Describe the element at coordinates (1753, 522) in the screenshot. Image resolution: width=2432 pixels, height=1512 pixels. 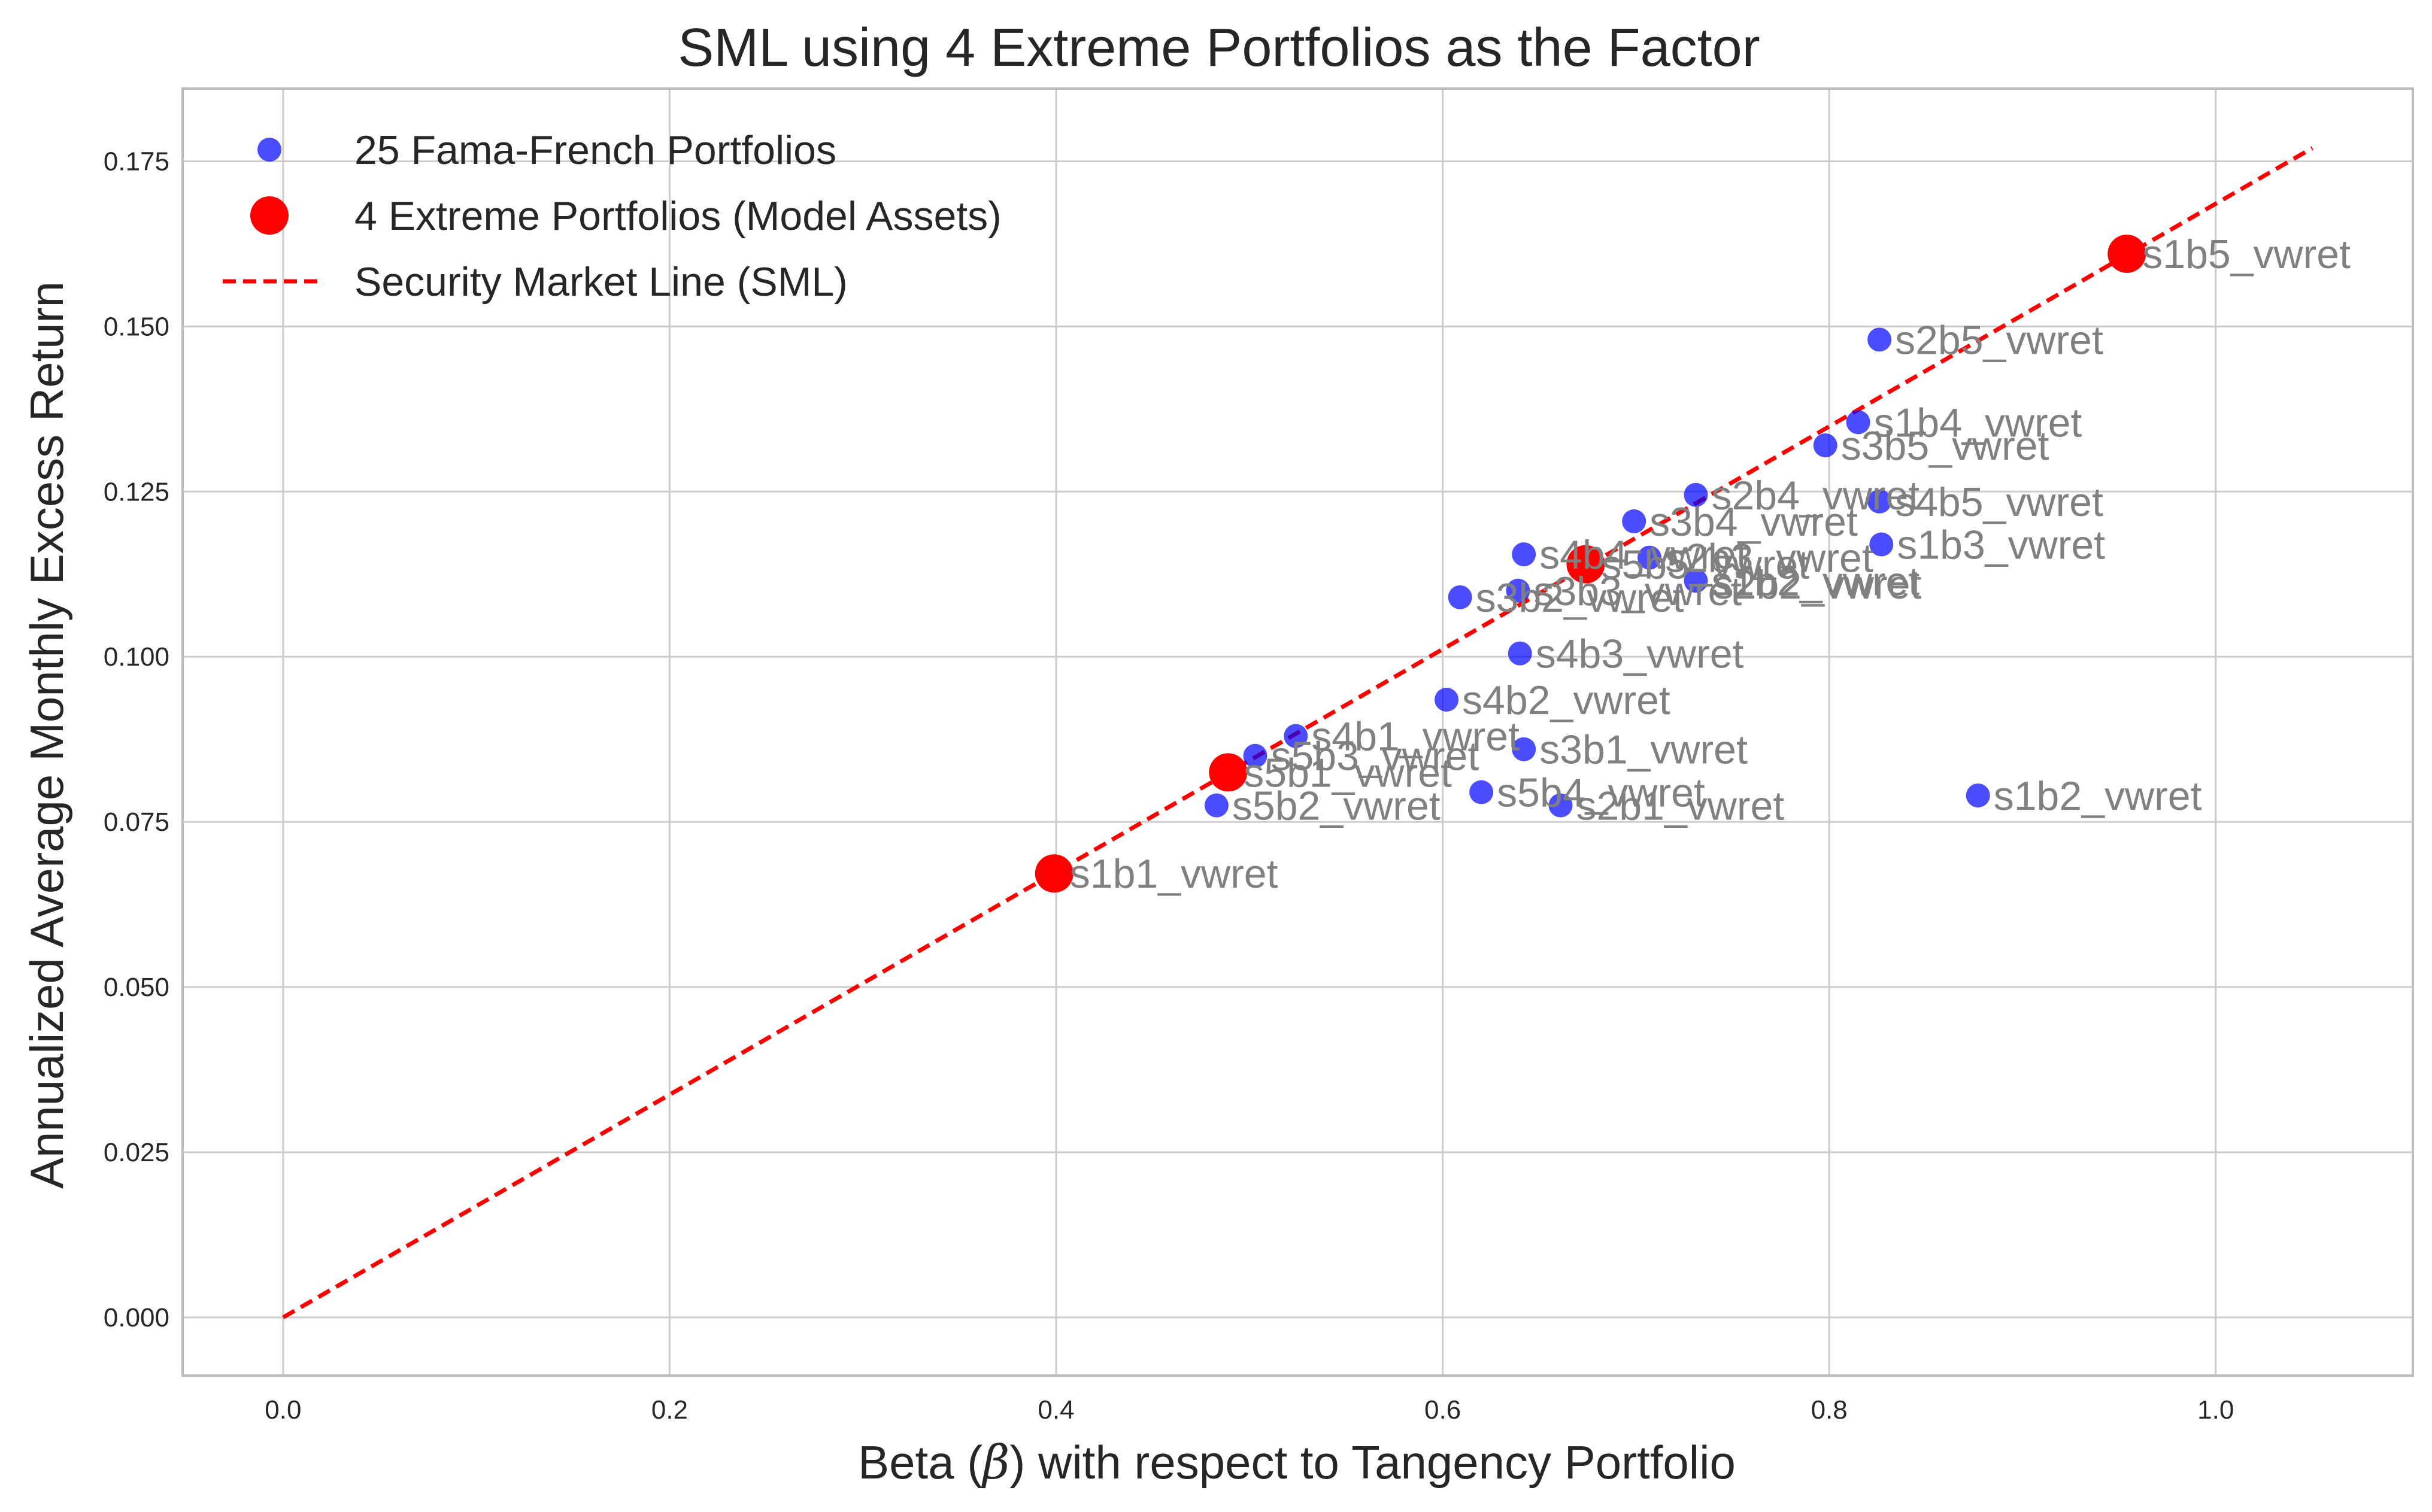
I see `point-label: s3b4_vwret` at that location.